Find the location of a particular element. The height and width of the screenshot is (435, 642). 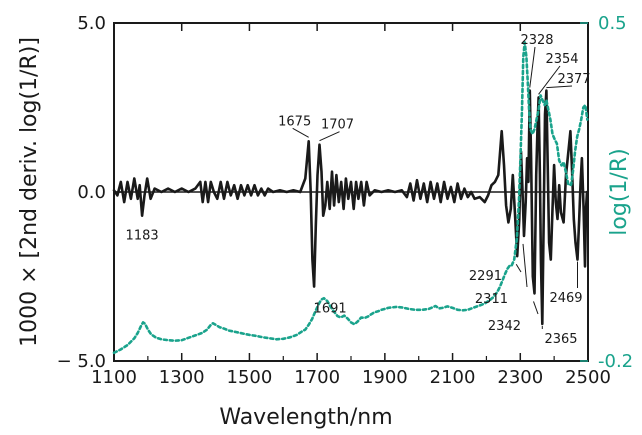

peak-annotation: 1675 is located at coordinates (294, 121).